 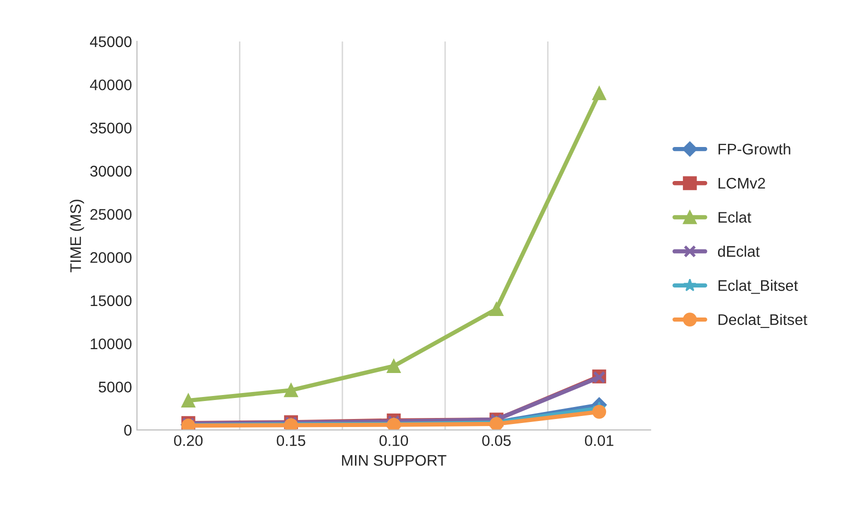 What do you see at coordinates (188, 440) in the screenshot?
I see `x-tick-label: 0.20` at bounding box center [188, 440].